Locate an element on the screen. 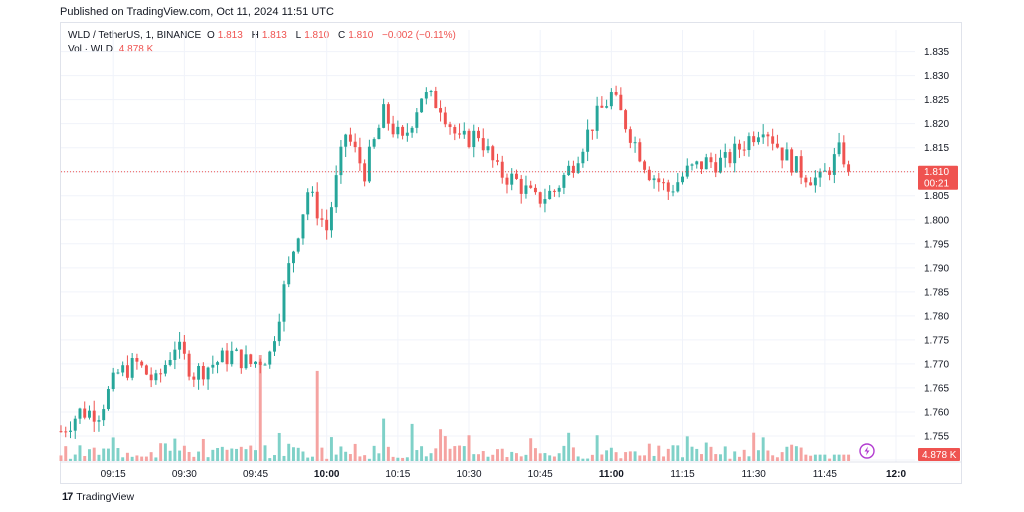  price-tick-label: 1.760 is located at coordinates (936, 412).